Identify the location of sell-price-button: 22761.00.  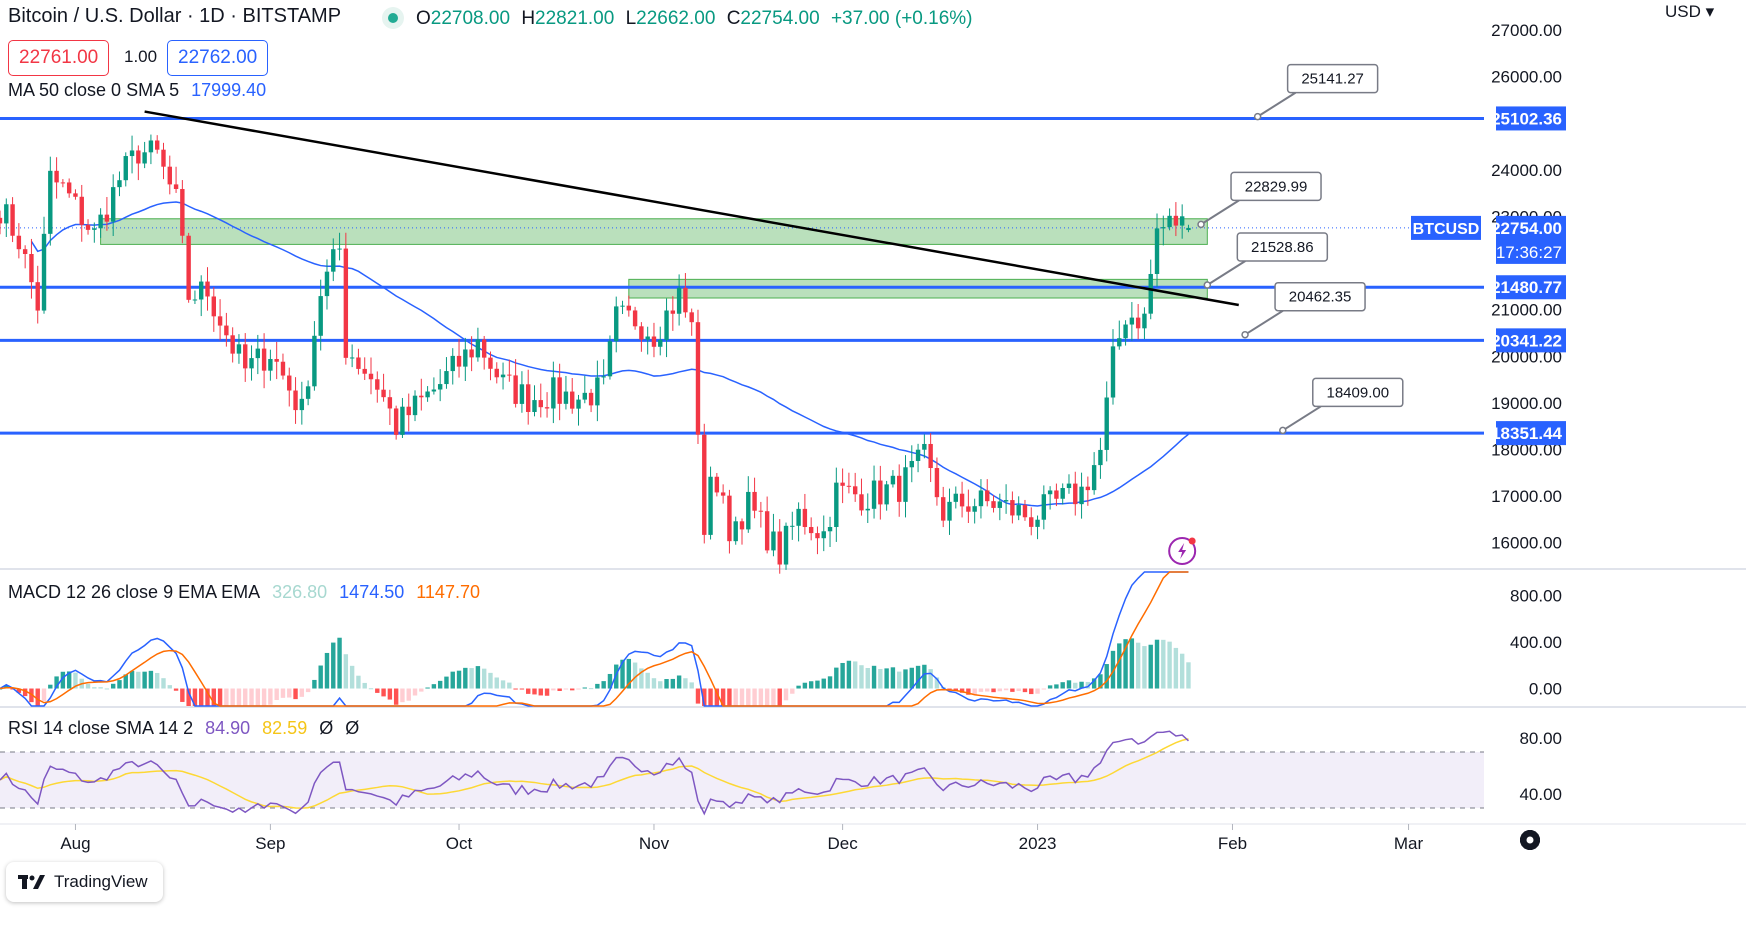
(59, 58).